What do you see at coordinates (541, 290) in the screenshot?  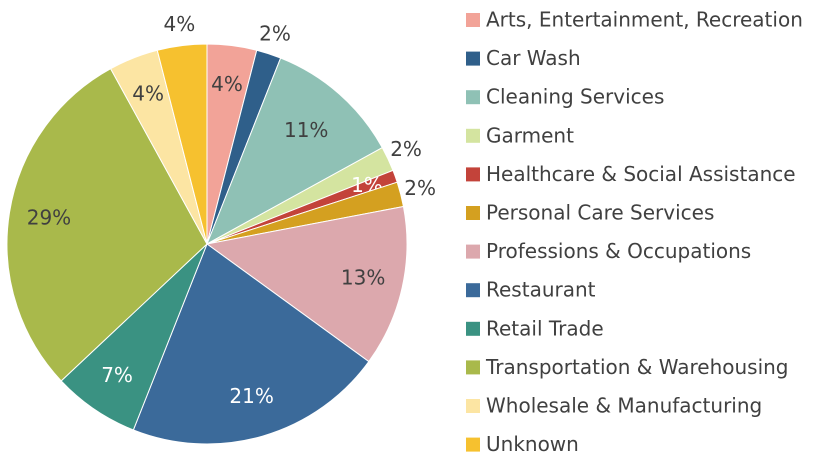 I see `legend-label: Restaurant` at bounding box center [541, 290].